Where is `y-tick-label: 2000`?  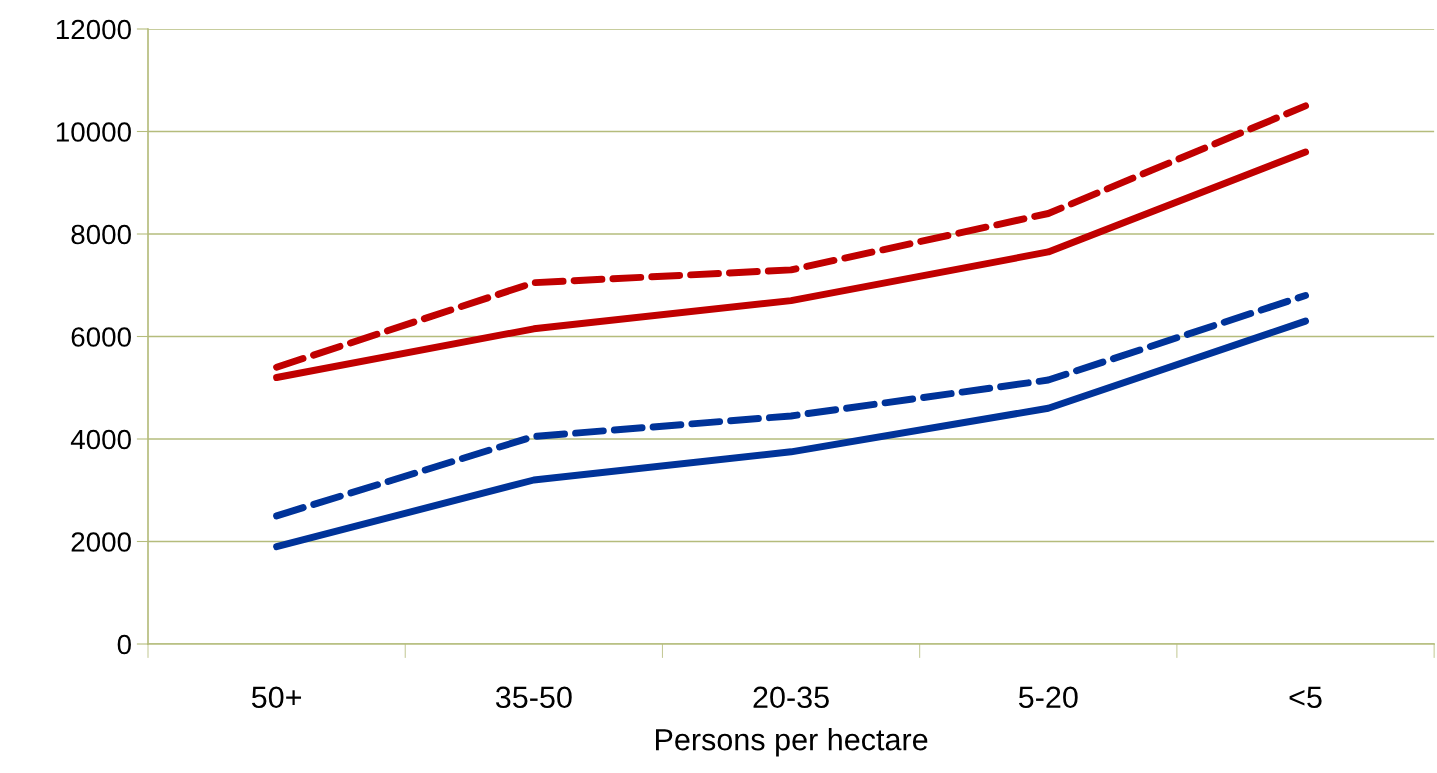
y-tick-label: 2000 is located at coordinates (101, 542).